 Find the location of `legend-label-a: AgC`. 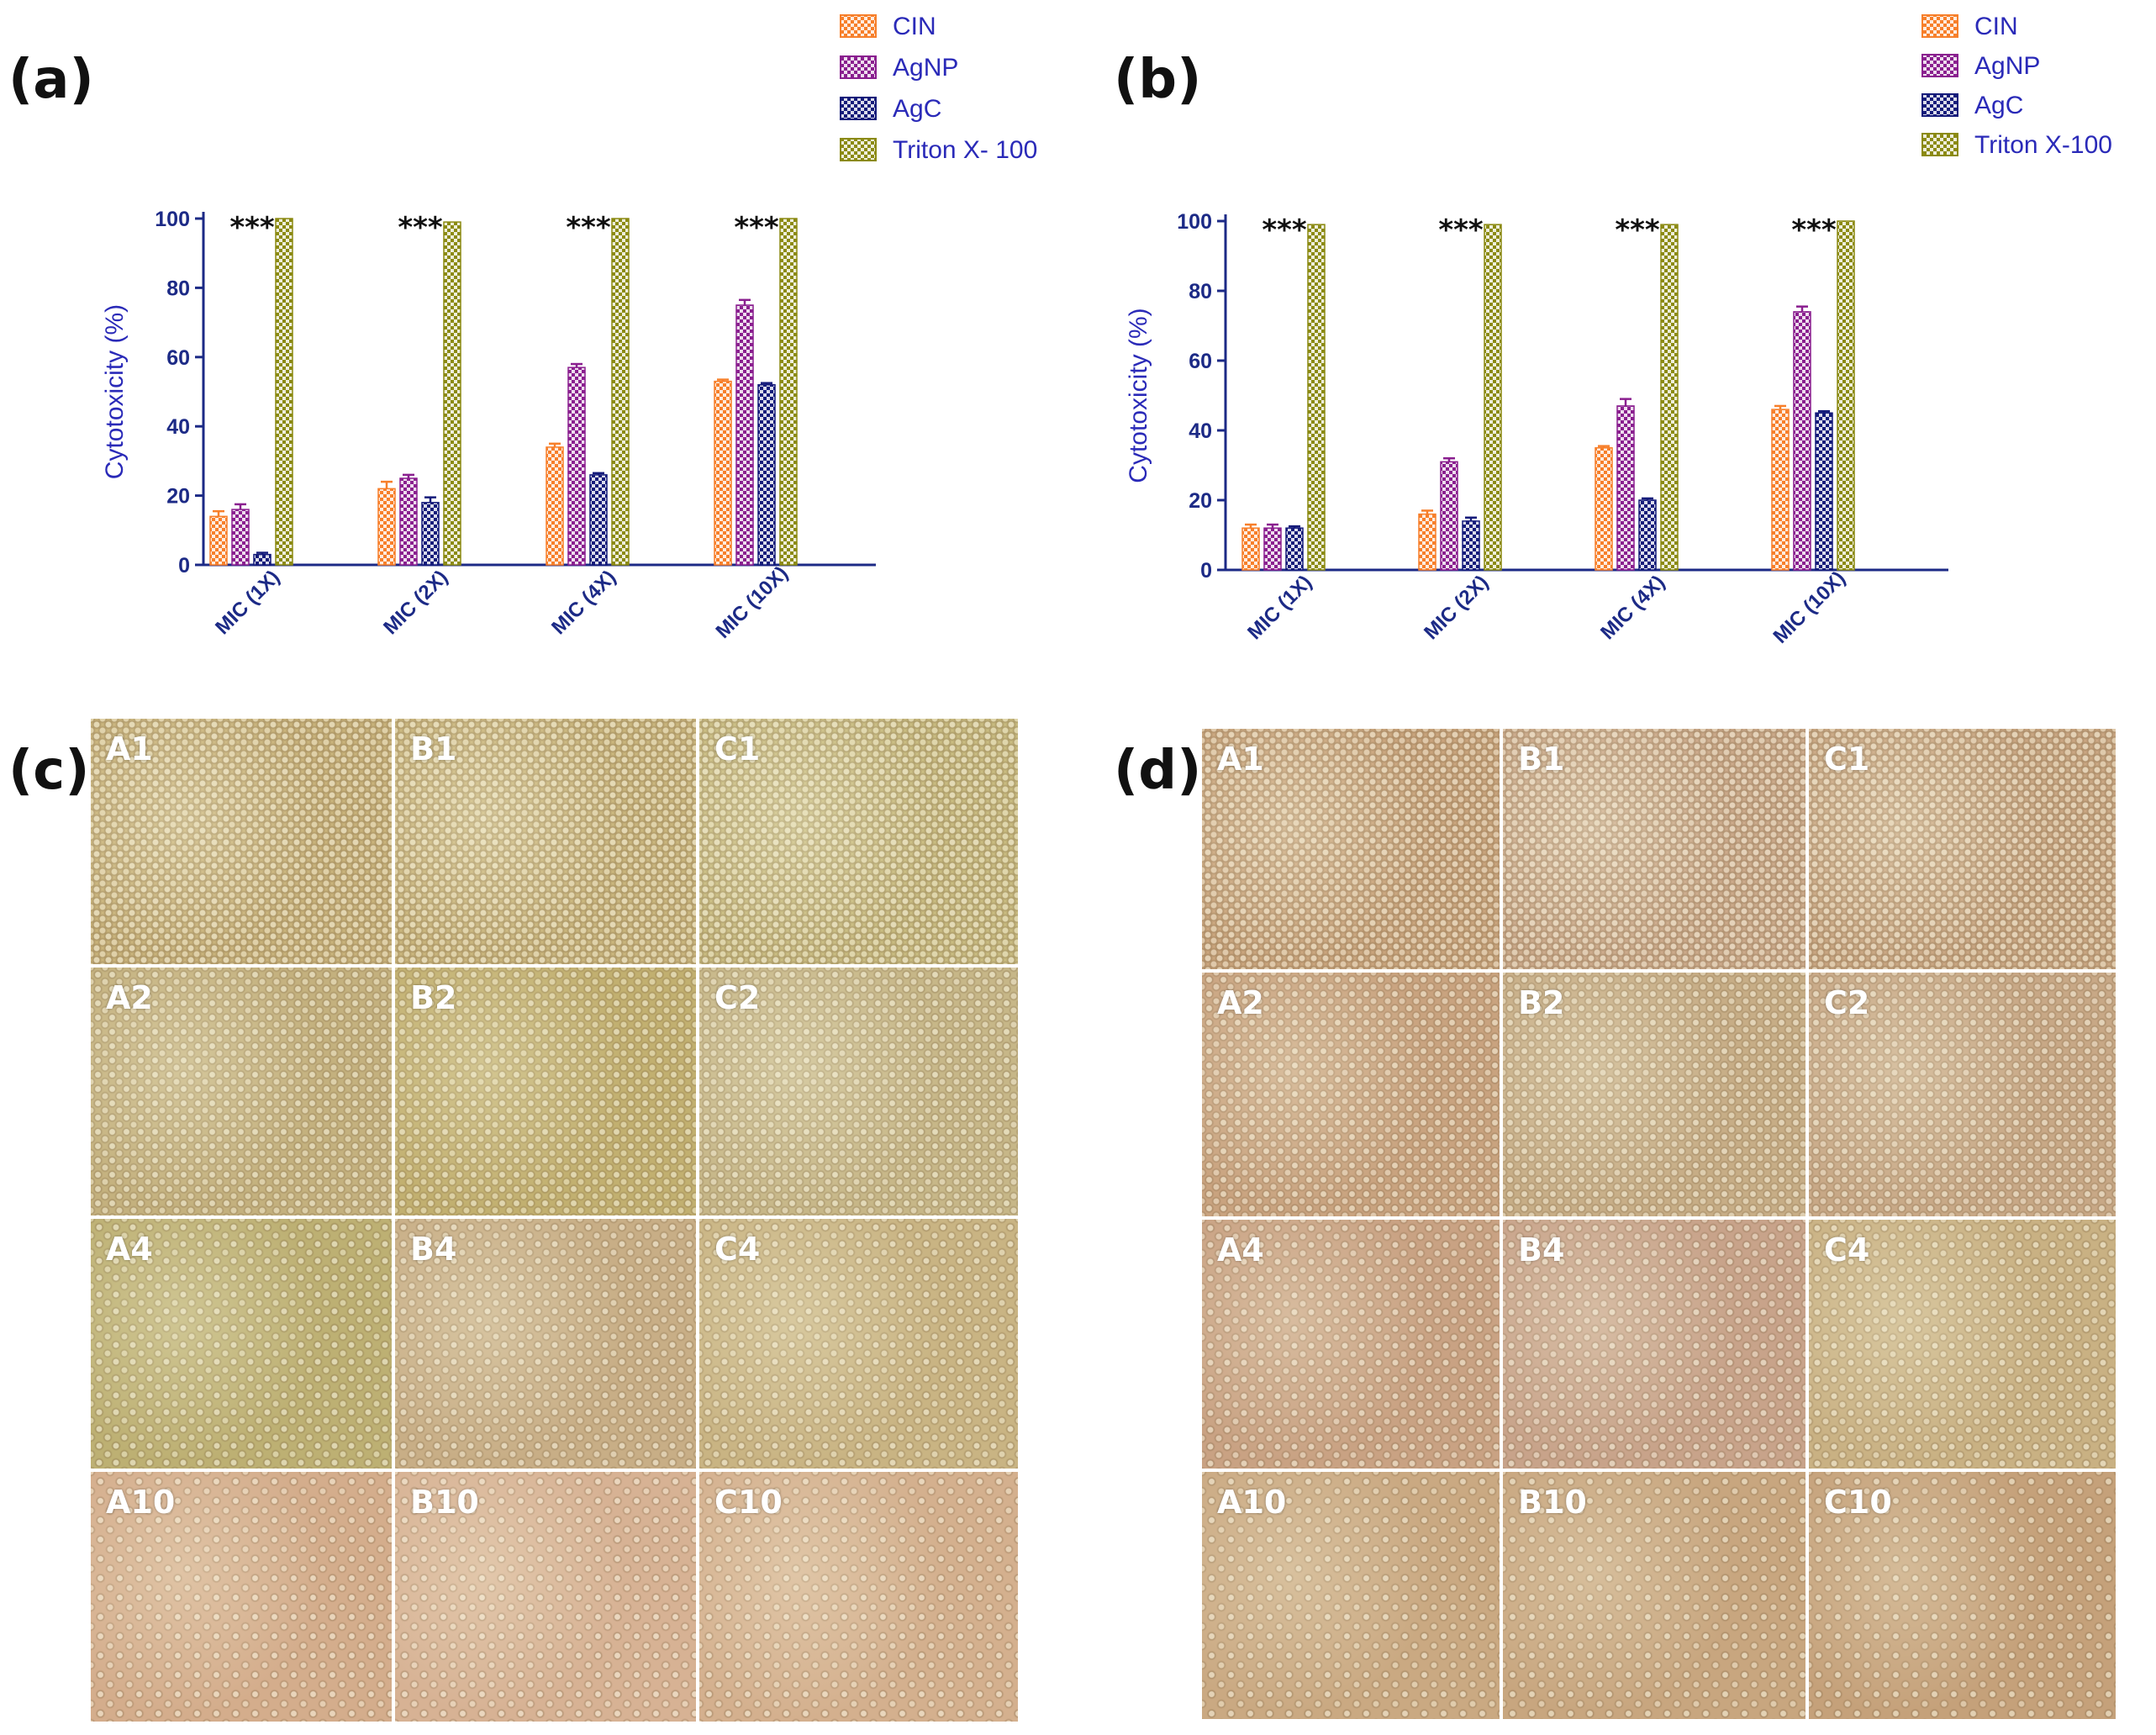

legend-label-a: AgC is located at coordinates (917, 109).